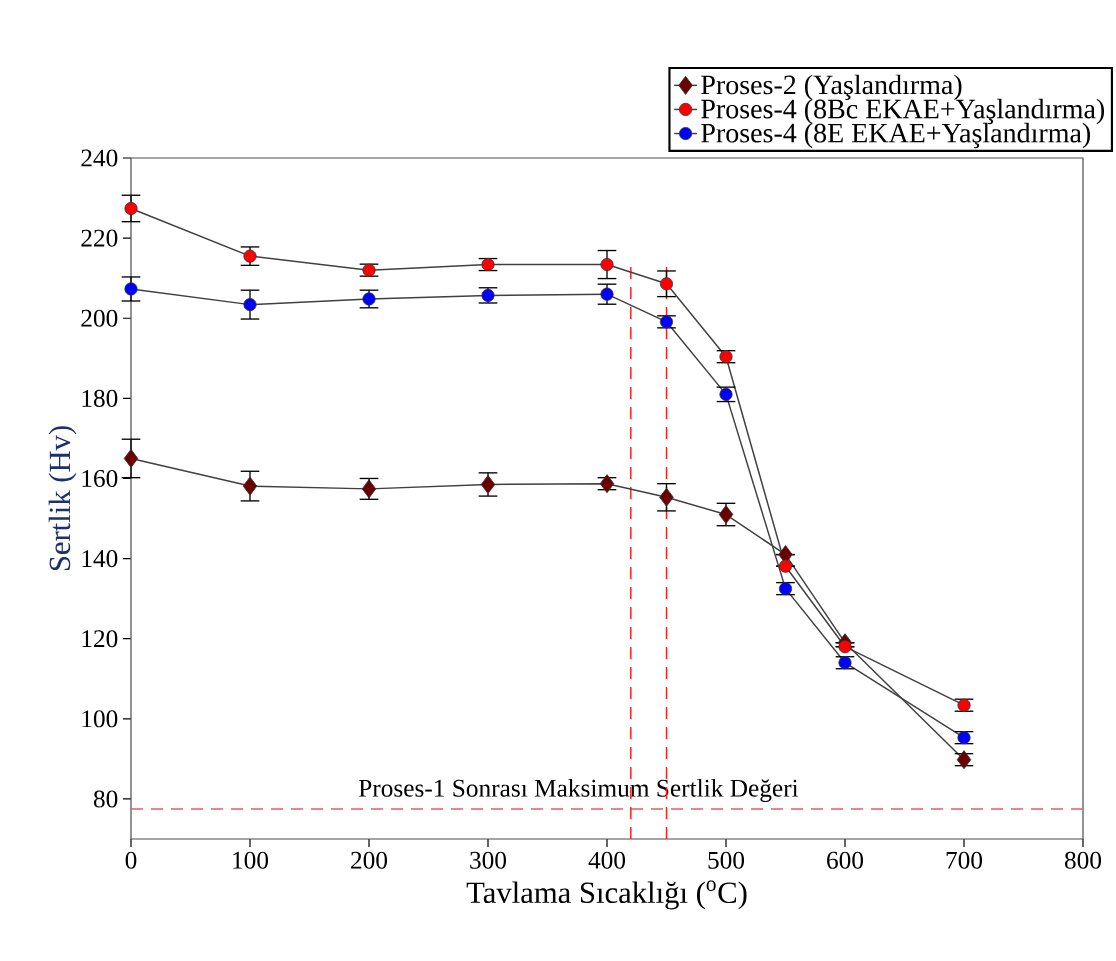  I want to click on y-tick-label: 180, so click(100, 398).